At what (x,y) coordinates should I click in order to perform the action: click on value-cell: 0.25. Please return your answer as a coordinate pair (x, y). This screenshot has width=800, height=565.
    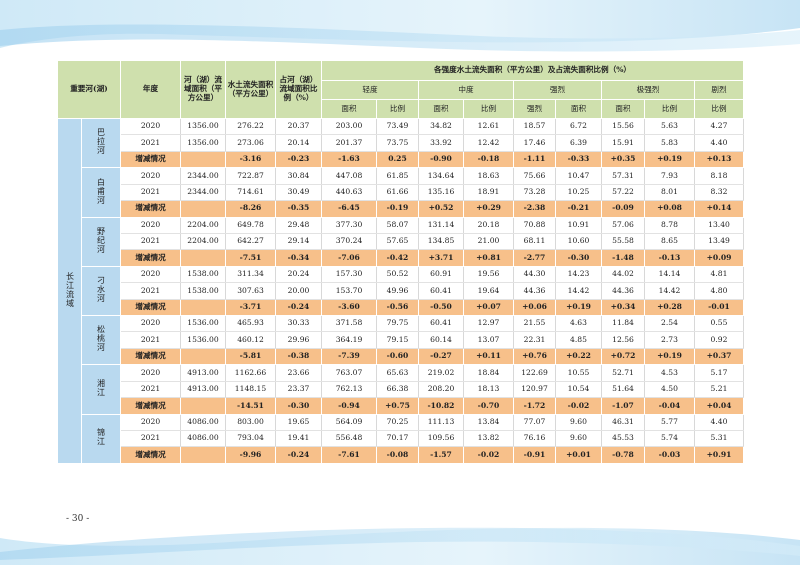
    Looking at the image, I should click on (397, 159).